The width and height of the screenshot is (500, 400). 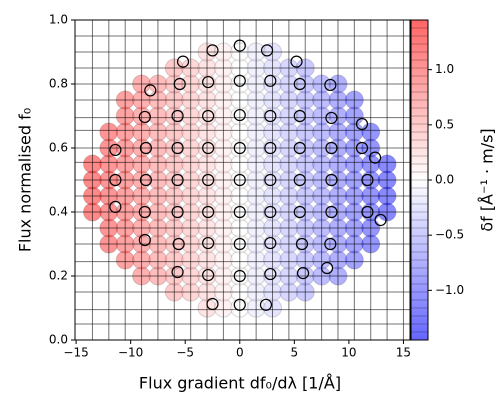 I want to click on y-tick-label: 0.2, so click(x=58, y=276).